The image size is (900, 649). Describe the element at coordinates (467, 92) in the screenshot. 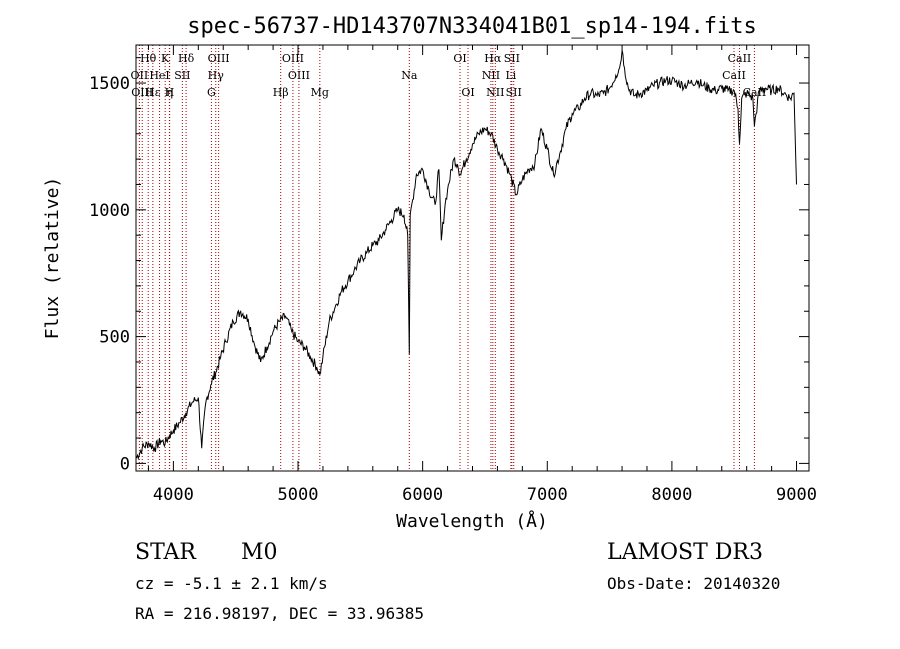

I see `line-marker-label-19: OI` at that location.